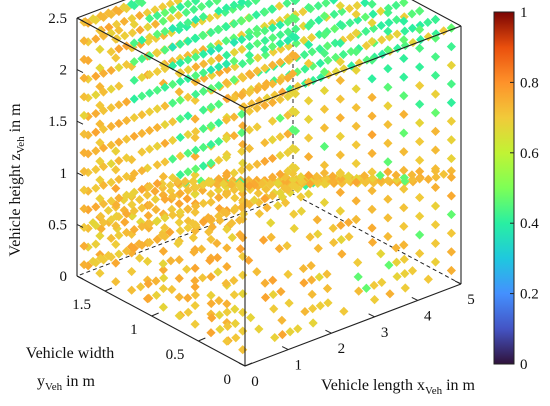 This screenshot has height=406, width=550. Describe the element at coordinates (57, 122) in the screenshot. I see `z-tick-label: 1.5` at that location.